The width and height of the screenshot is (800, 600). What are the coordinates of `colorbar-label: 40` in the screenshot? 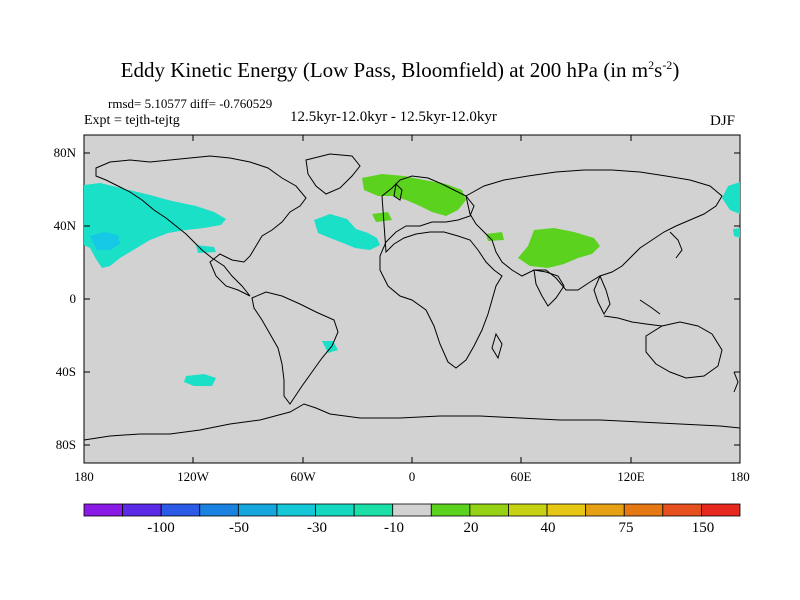 It's located at (548, 528).